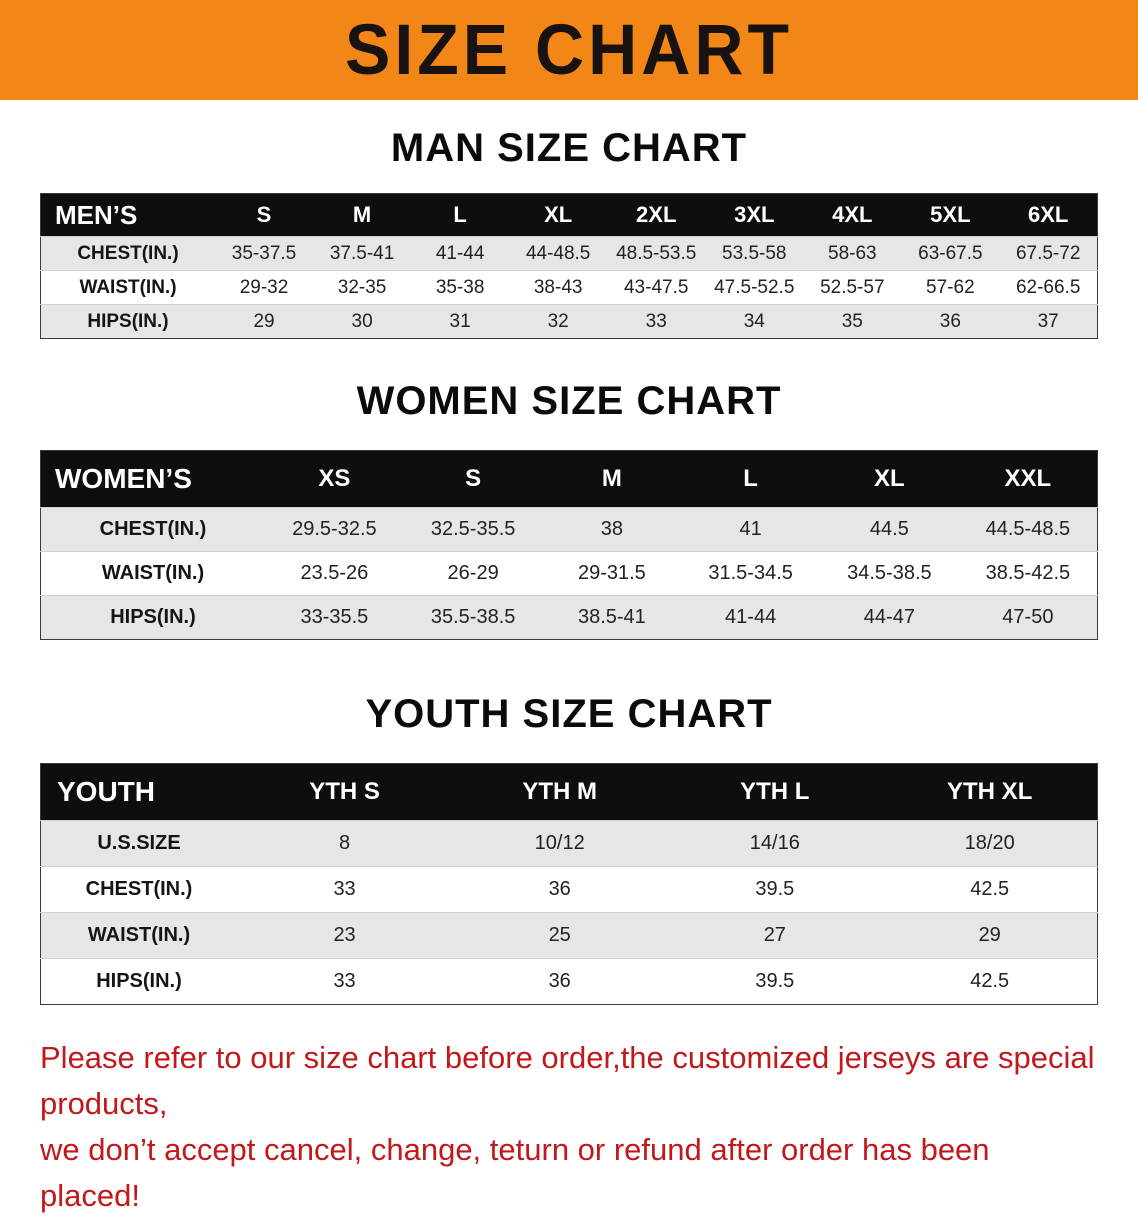 The height and width of the screenshot is (1219, 1138). I want to click on table-title-cell: WOMEN’S, so click(152, 479).